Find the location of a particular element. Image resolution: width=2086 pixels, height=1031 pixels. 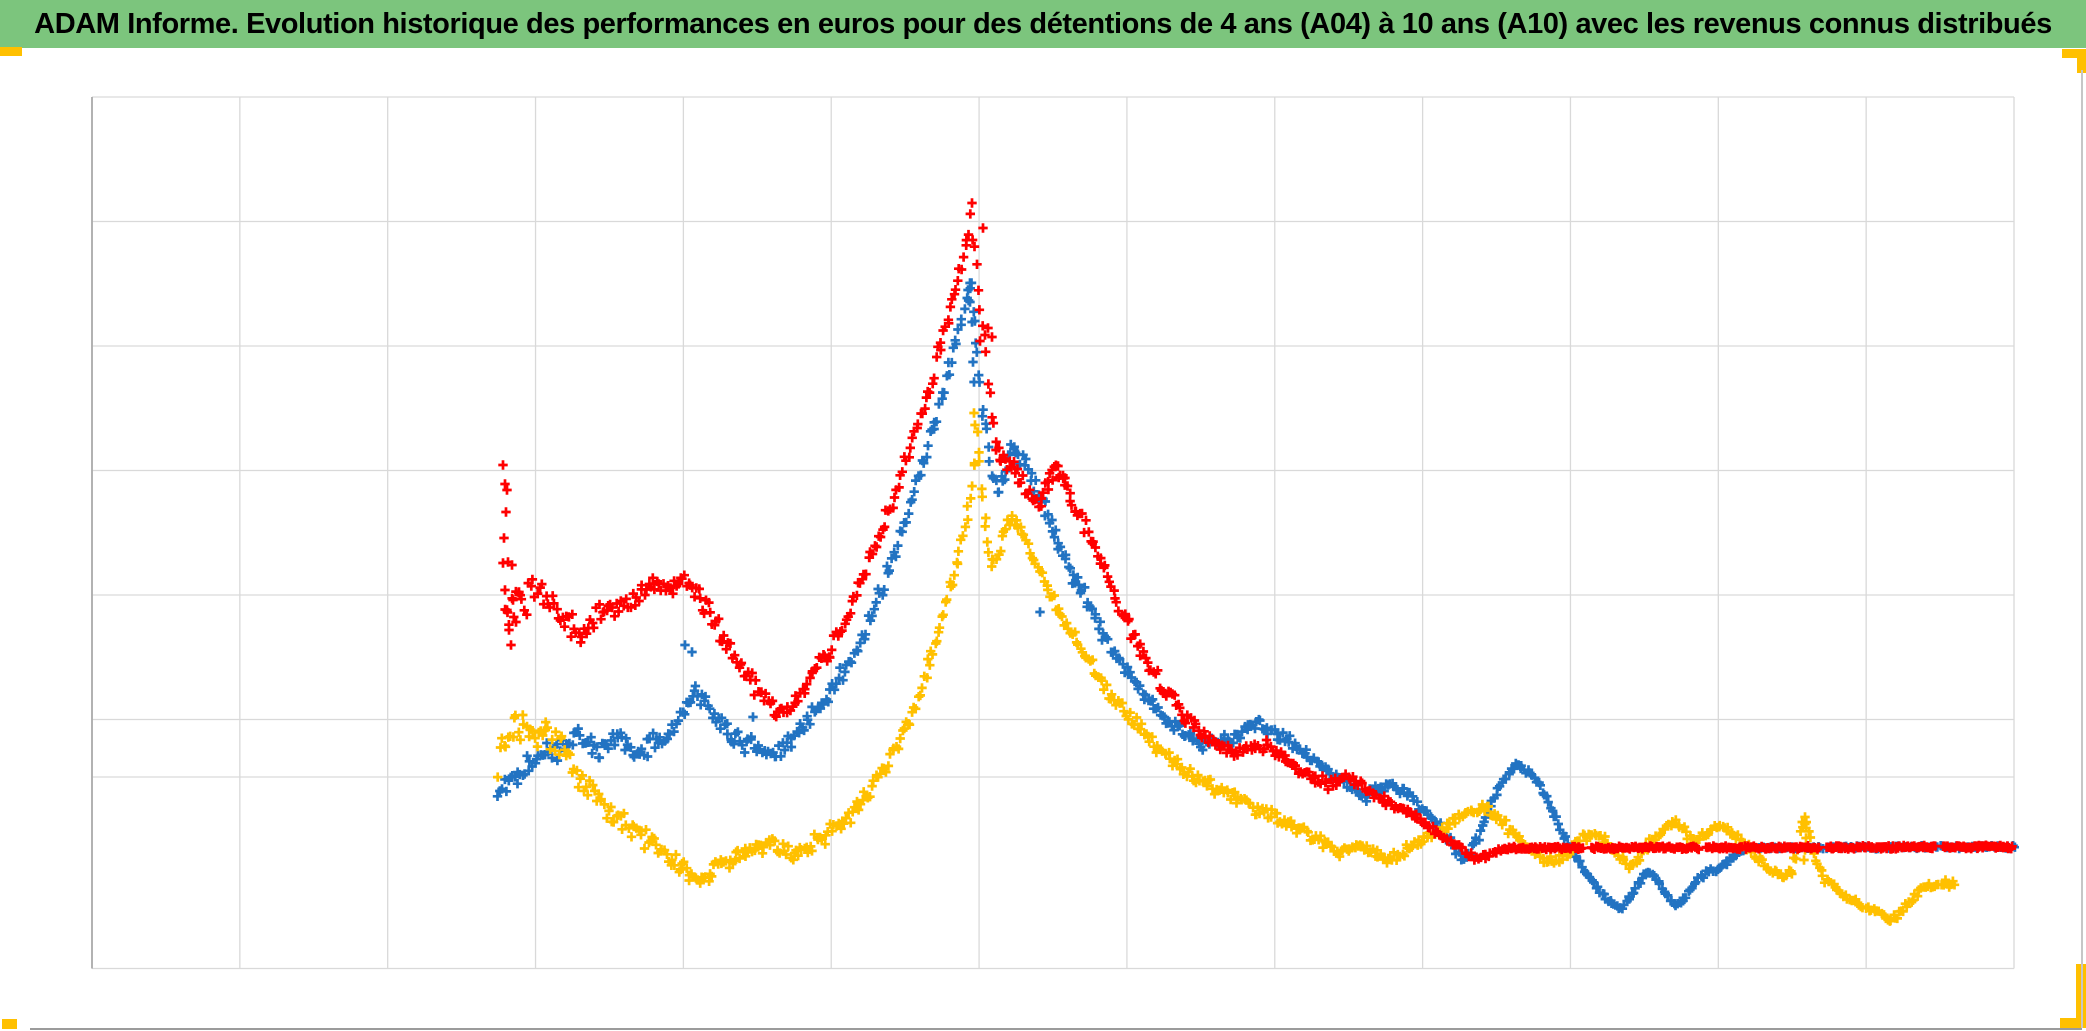

corner-mark-bottom-right-icon is located at coordinates (2073, 1023).